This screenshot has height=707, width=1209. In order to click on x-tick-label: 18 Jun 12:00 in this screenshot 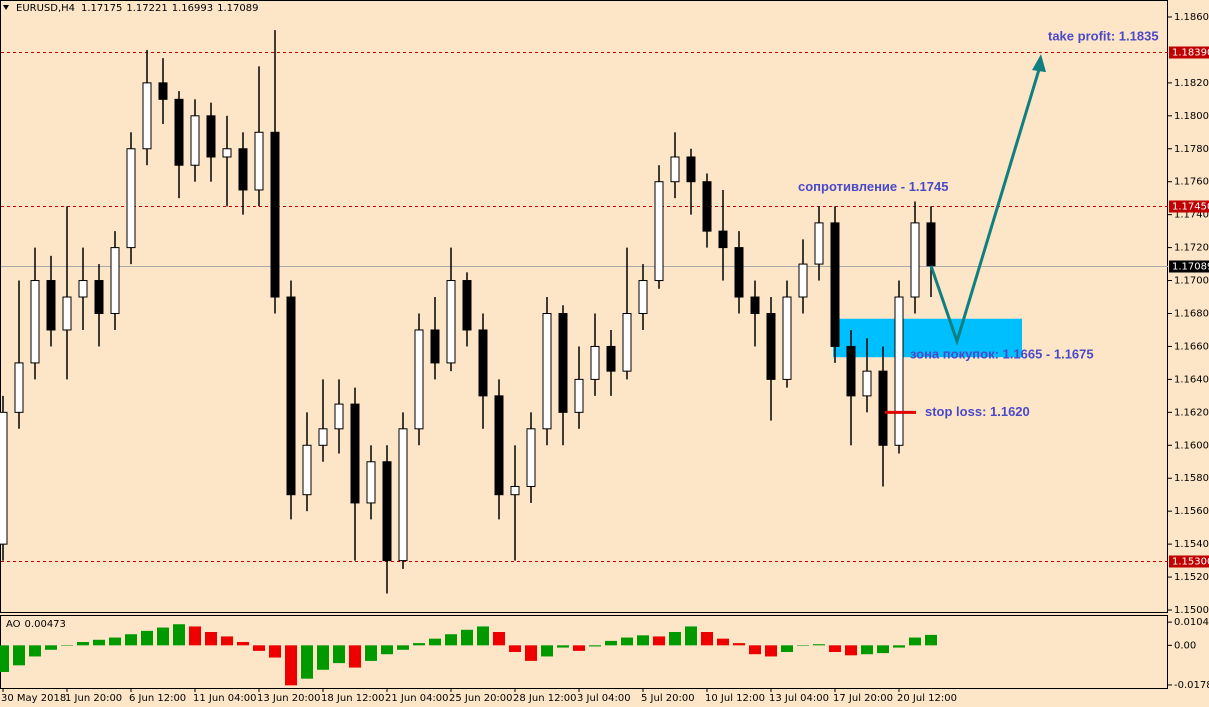, I will do `click(353, 698)`.